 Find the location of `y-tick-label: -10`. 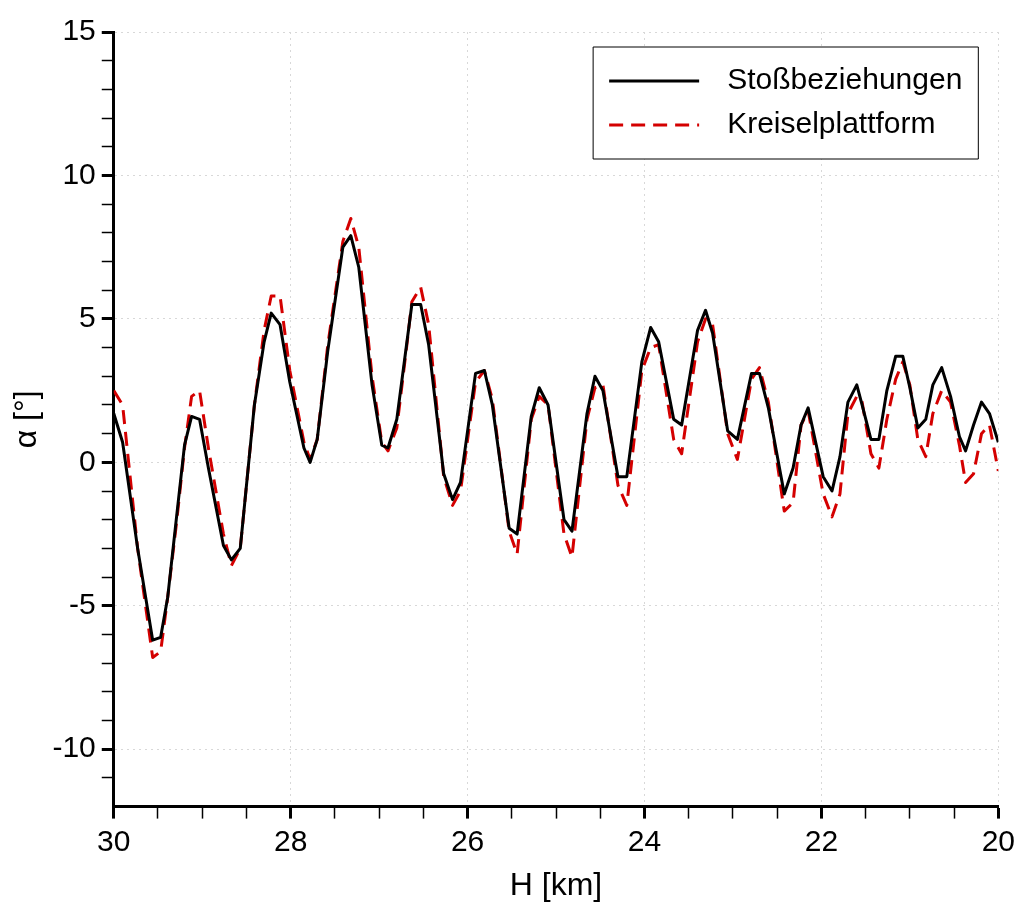

y-tick-label: -10 is located at coordinates (74, 747).